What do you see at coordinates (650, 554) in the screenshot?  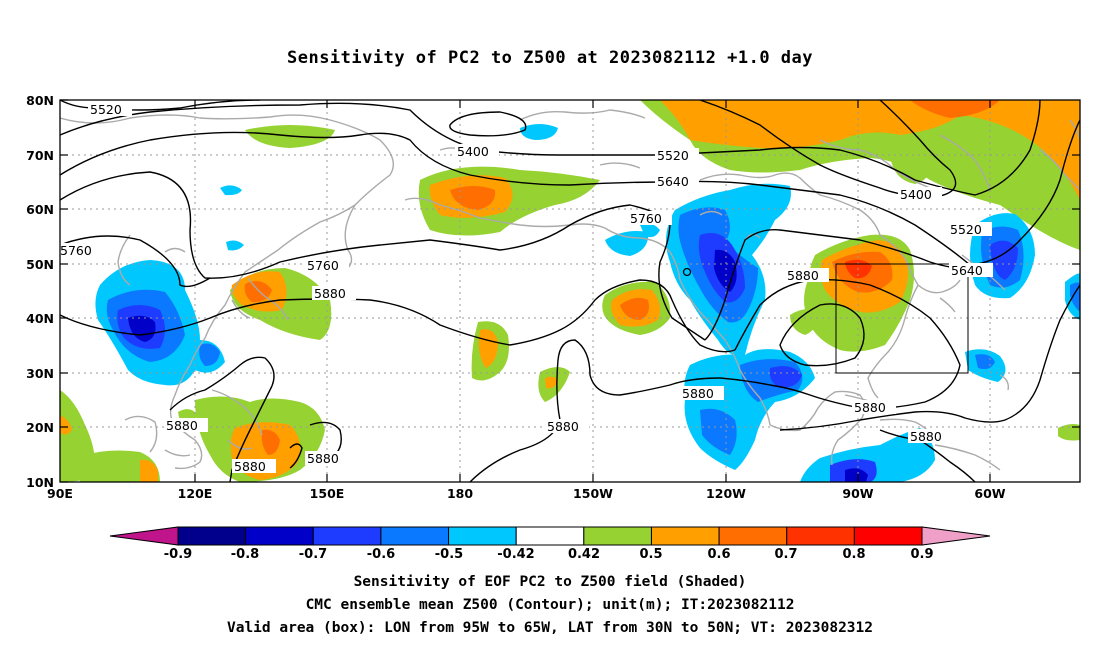 I see `colorbar-label: 0.5` at bounding box center [650, 554].